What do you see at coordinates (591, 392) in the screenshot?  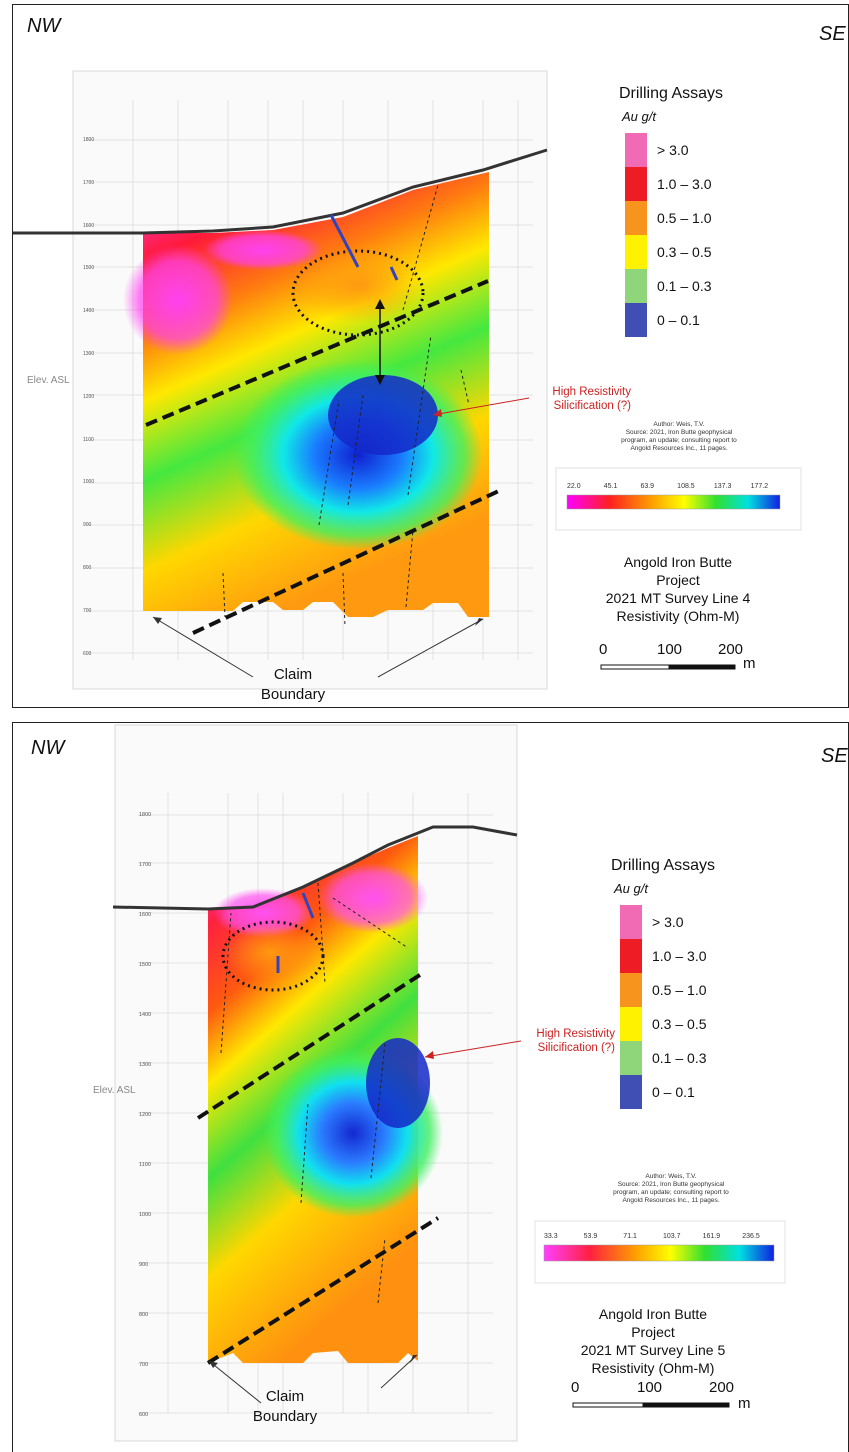 I see `annotation-line: High Resistivity` at bounding box center [591, 392].